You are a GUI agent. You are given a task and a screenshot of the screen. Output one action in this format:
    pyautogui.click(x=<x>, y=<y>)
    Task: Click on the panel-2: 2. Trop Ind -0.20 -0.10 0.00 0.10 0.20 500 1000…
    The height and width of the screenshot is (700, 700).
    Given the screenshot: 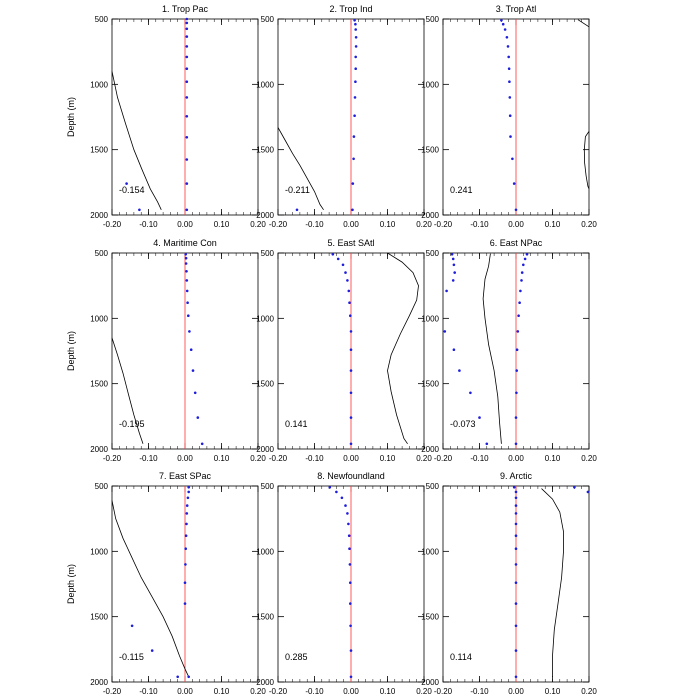 What is the action you would take?
    pyautogui.click(x=344, y=116)
    